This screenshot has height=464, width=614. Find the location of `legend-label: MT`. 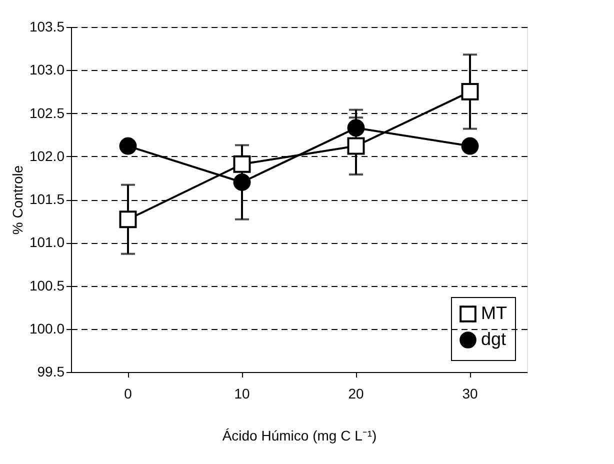

legend-label: MT is located at coordinates (494, 313).